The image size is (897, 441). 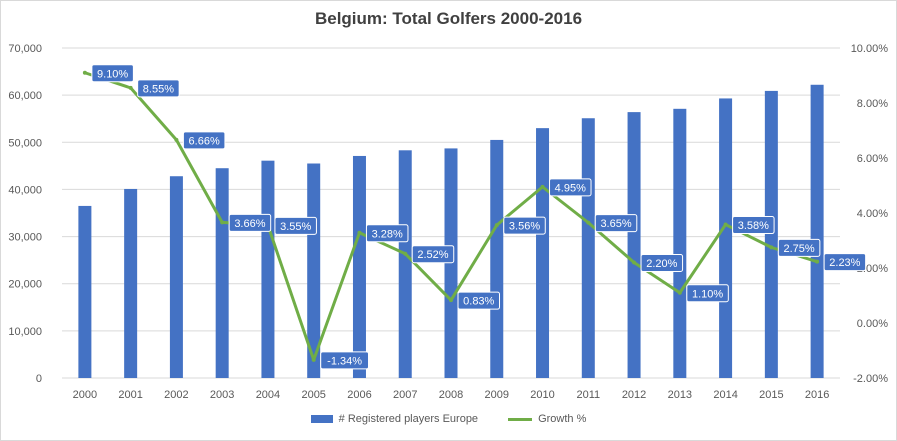 I want to click on x-tick-label: 2007, so click(x=405, y=395).